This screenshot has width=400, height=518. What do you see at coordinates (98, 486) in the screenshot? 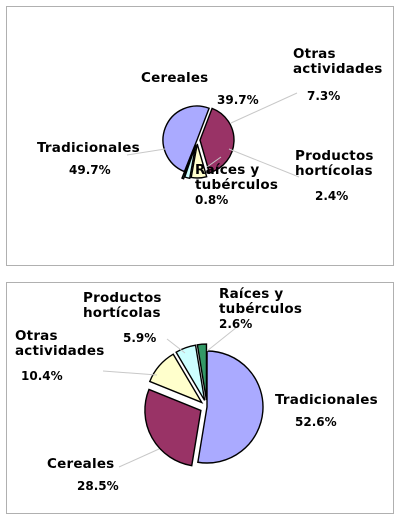
I see `label-cereales-pct: 28.5%` at bounding box center [98, 486].